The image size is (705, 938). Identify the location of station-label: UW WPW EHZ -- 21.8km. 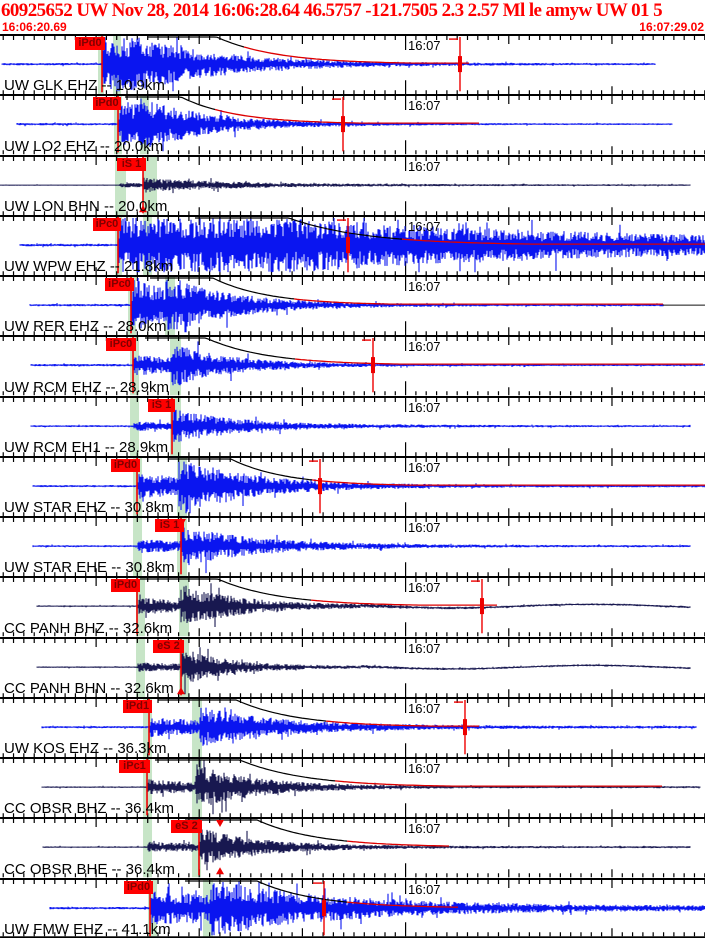
(89, 267).